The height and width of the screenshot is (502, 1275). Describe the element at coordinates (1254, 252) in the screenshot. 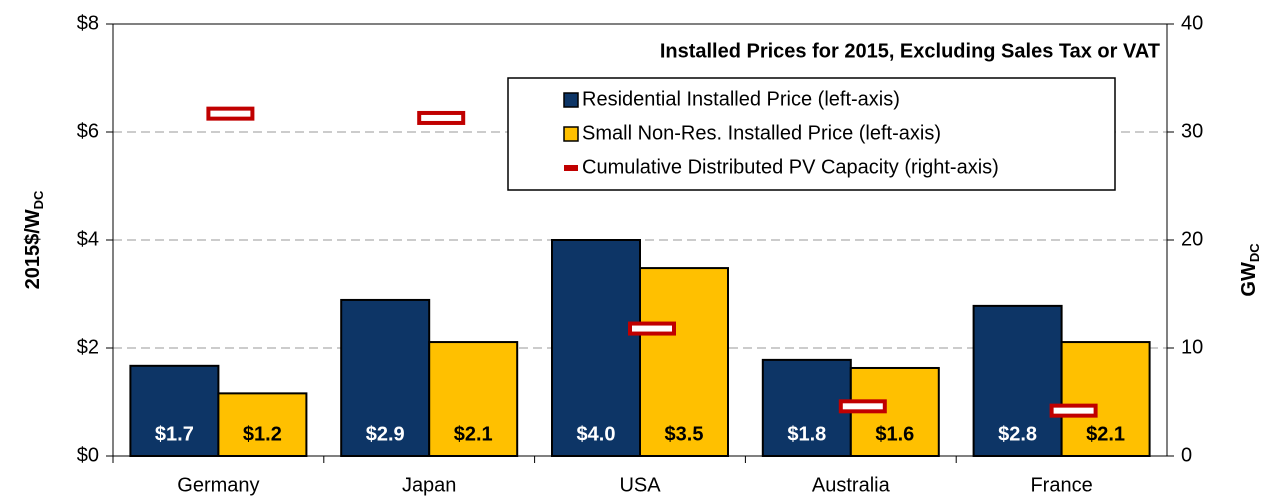

I see `y2-label-sub: DC` at that location.